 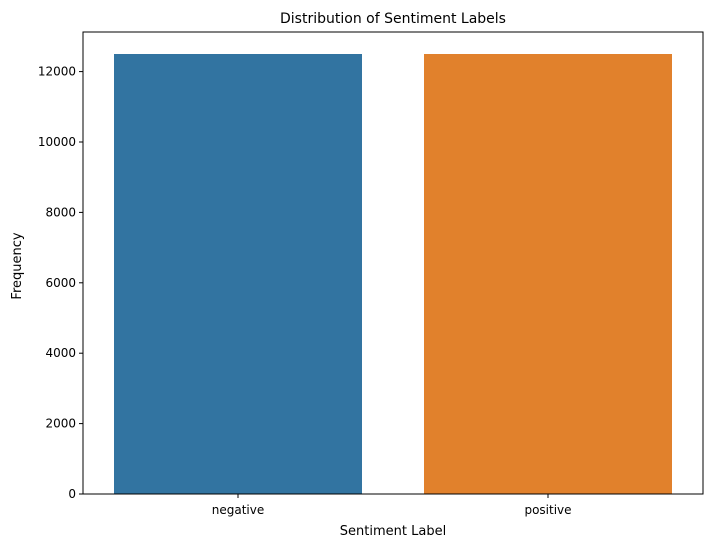 I want to click on y-tick-label: 4000, so click(x=60, y=353).